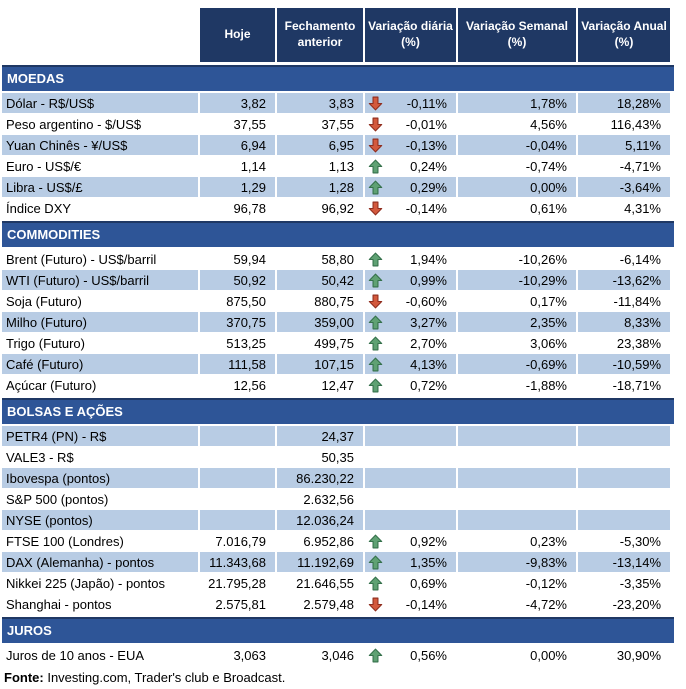 This screenshot has height=689, width=686. I want to click on variacao-diaria-value: 0,56%, so click(428, 655).